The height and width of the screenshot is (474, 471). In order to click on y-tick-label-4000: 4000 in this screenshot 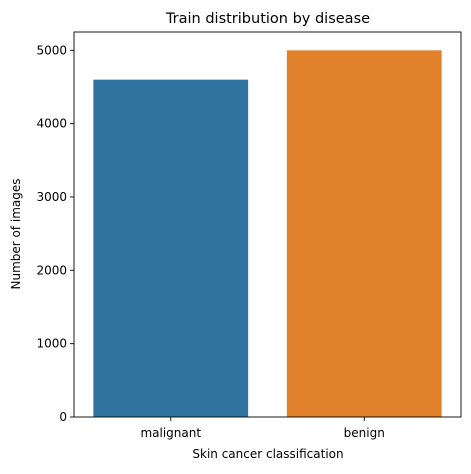, I will do `click(51, 124)`.